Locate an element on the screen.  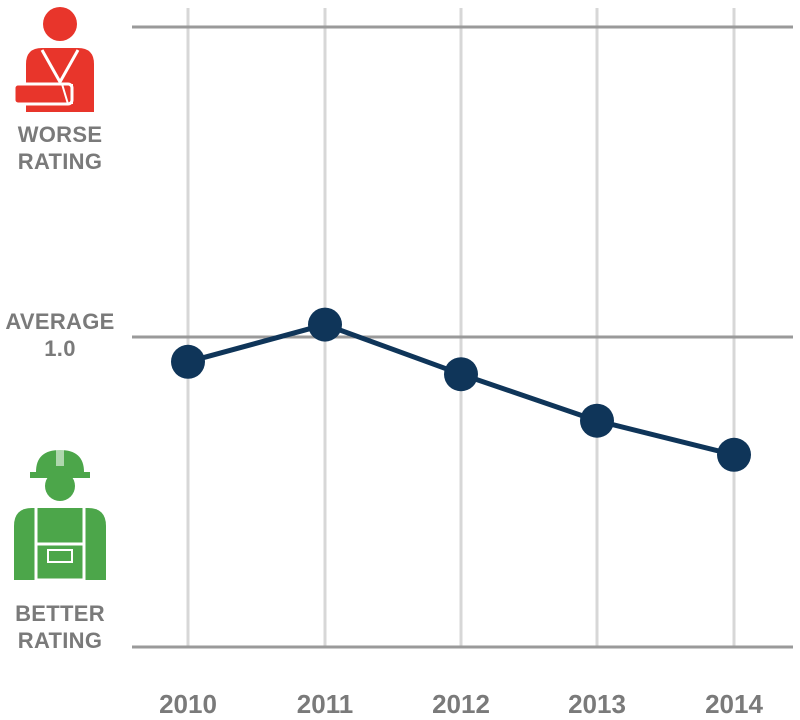
data-point-2014 is located at coordinates (734, 454).